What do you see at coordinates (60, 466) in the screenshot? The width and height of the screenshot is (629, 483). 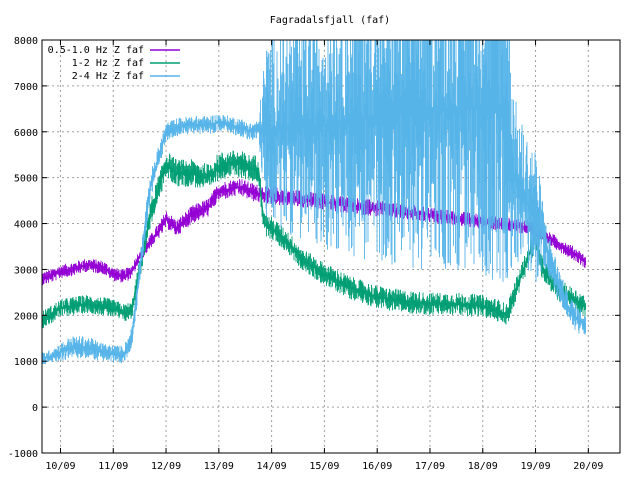 I see `x-tick-label: 10/09` at bounding box center [60, 466].